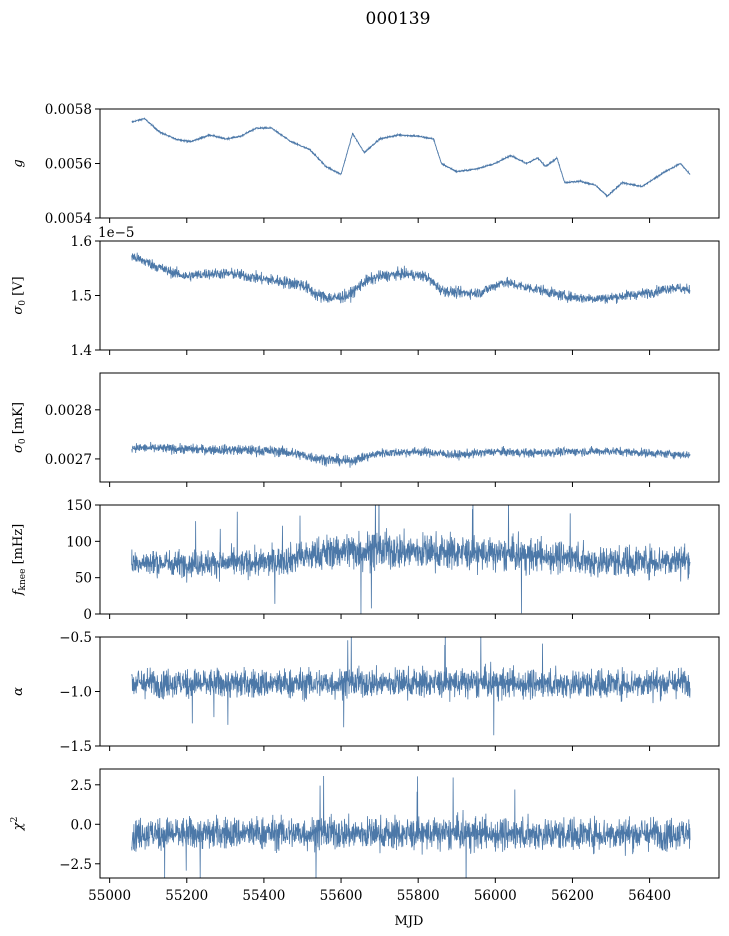  Describe the element at coordinates (411, 455) in the screenshot. I see `series-line-sigma0_mK` at that location.